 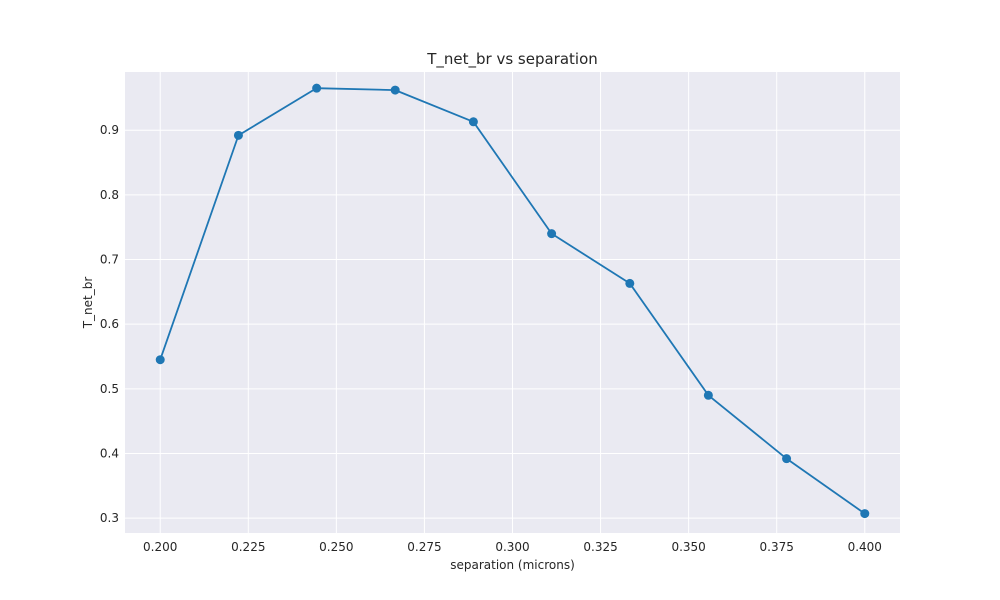 I want to click on y-tick-label: 0.7, so click(x=109, y=260).